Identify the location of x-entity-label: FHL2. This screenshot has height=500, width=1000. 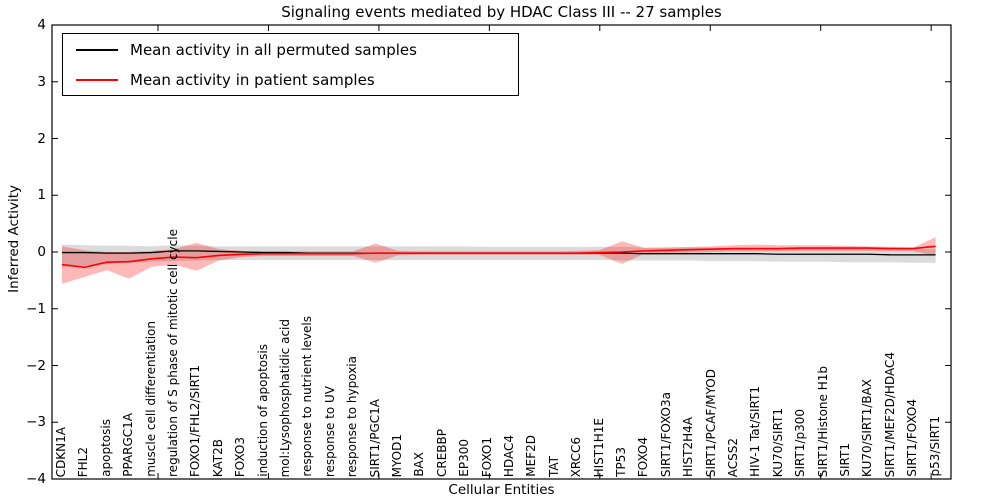
(83, 461).